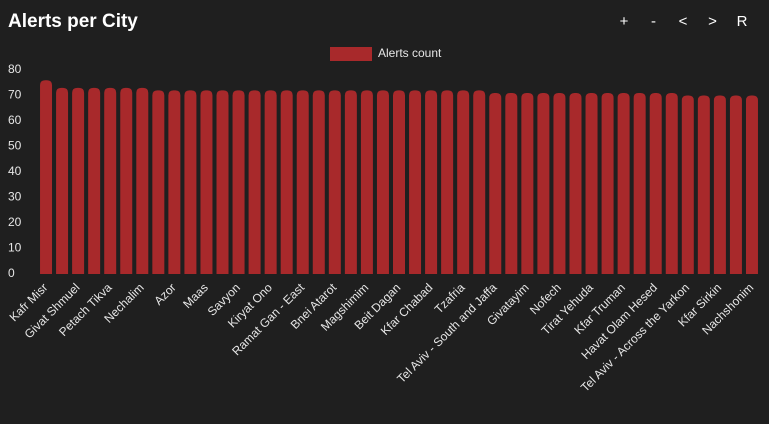 The width and height of the screenshot is (769, 424). I want to click on x-tick-label: Azor, so click(164, 293).